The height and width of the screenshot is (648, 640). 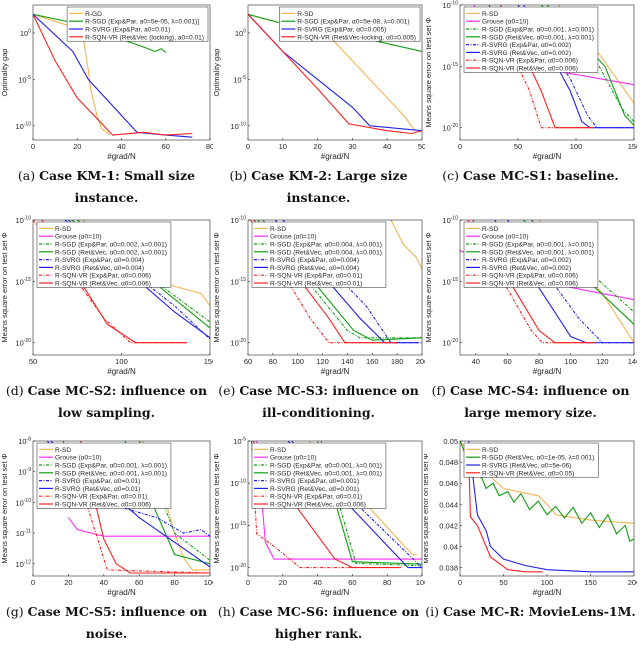 I want to click on ytick-label: 0.04, so click(x=450, y=546).